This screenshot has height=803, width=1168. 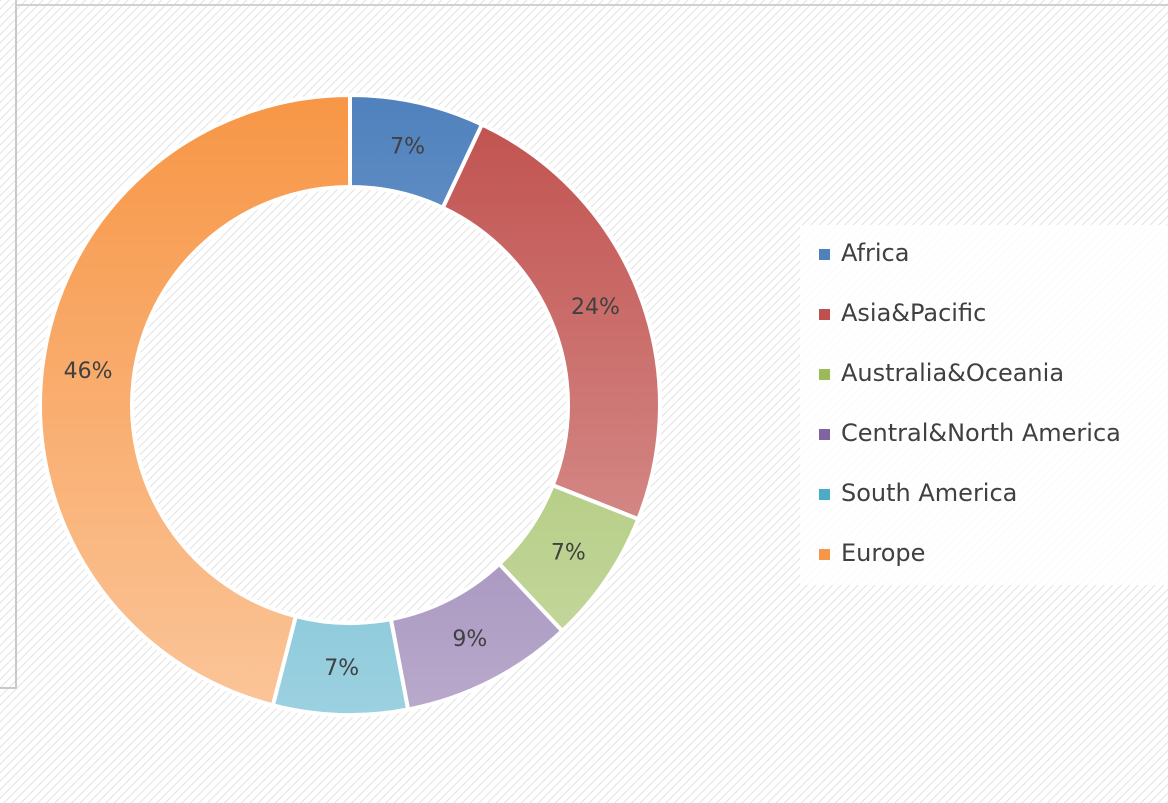 I want to click on slice-label: 24%, so click(x=595, y=307).